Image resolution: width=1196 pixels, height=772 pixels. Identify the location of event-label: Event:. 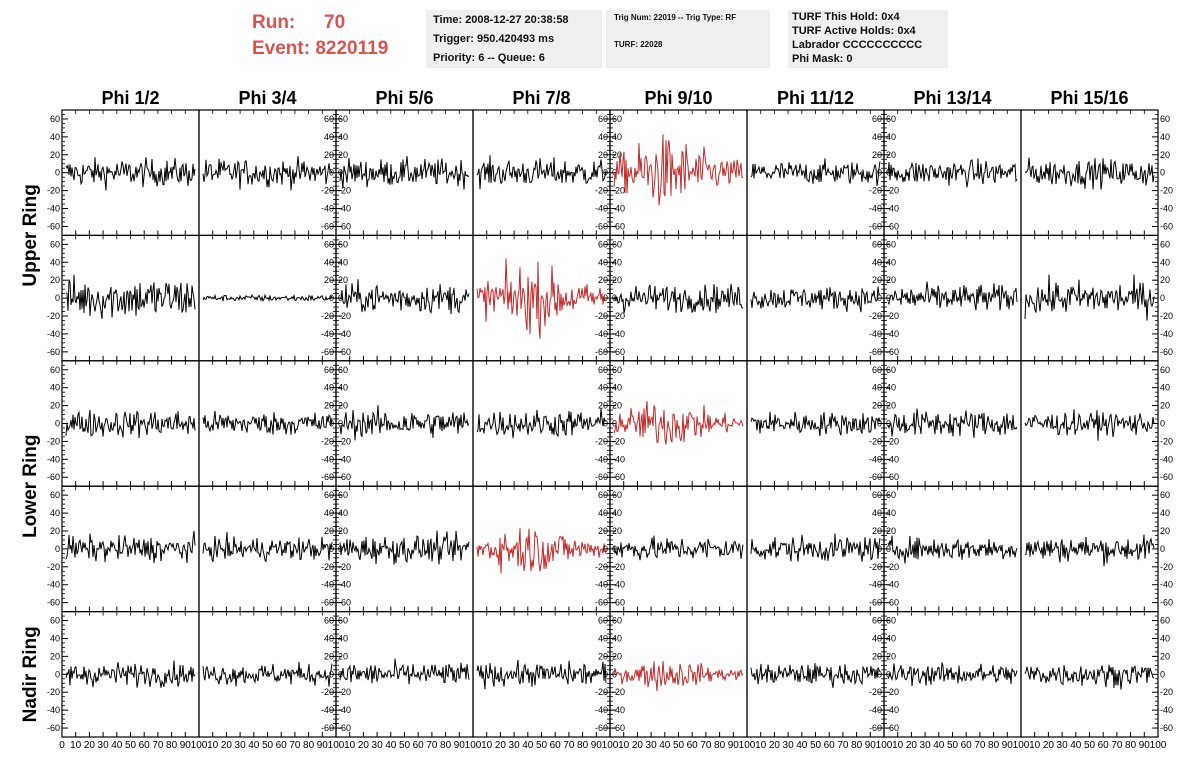
(281, 48).